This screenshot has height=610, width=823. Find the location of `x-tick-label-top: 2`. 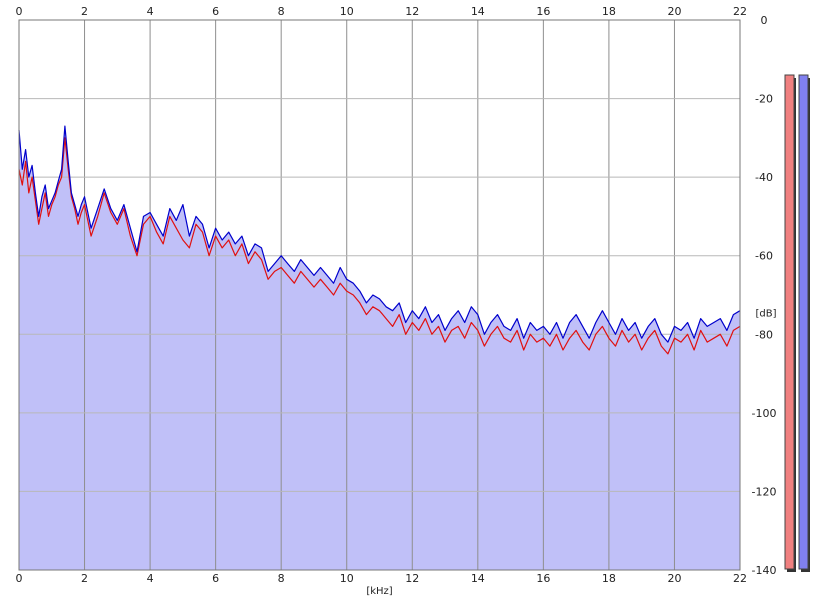

x-tick-label-top: 2 is located at coordinates (84, 11).